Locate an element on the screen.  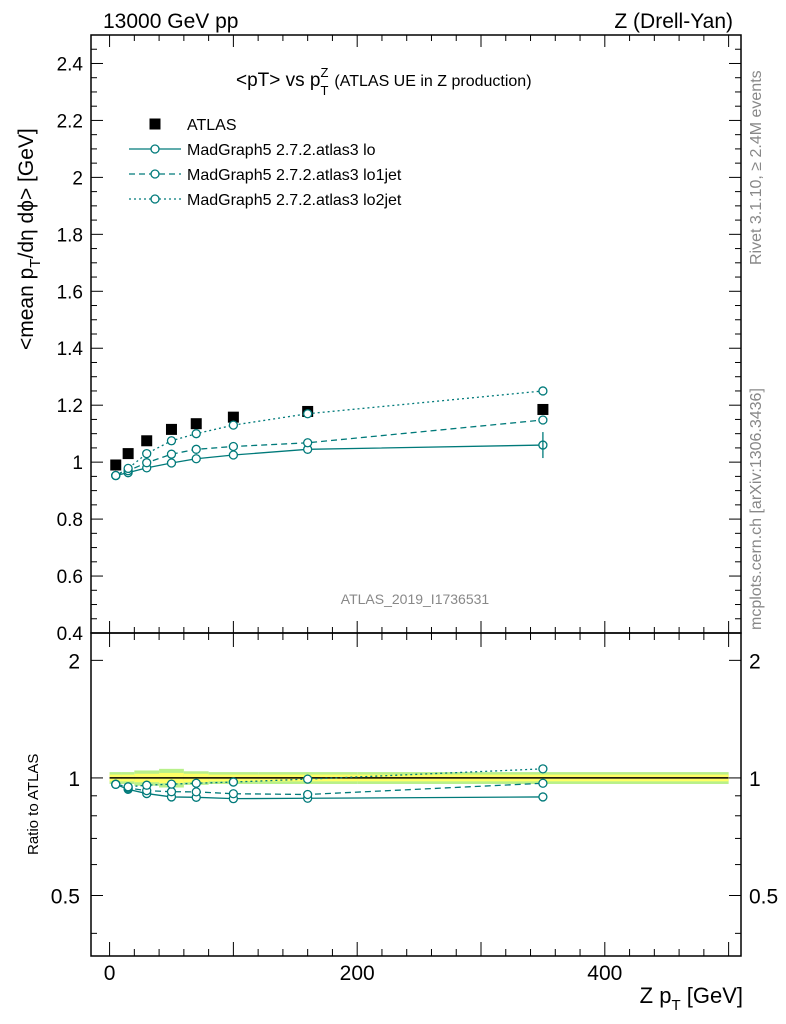
legend-marker-atlas is located at coordinates (155, 124).